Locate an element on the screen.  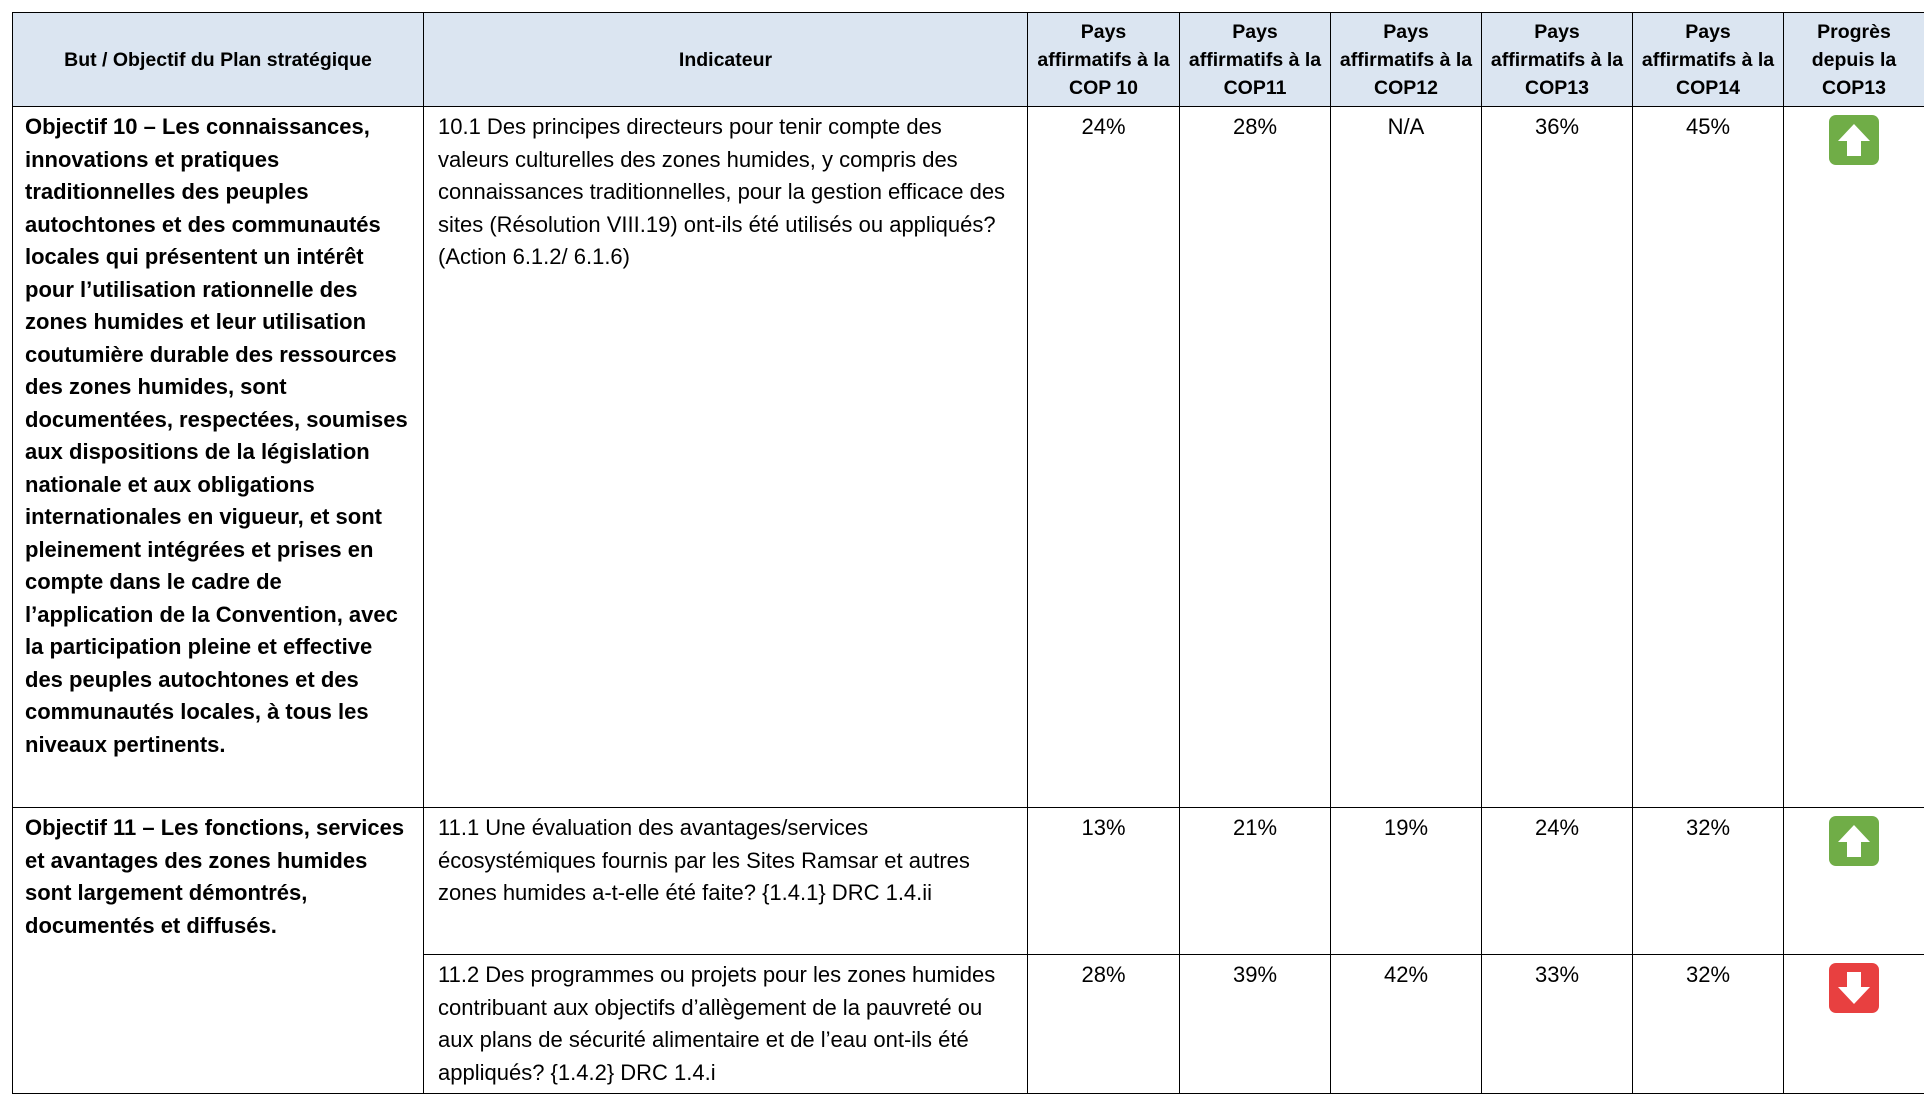
cop10-value: 13% is located at coordinates (1104, 881).